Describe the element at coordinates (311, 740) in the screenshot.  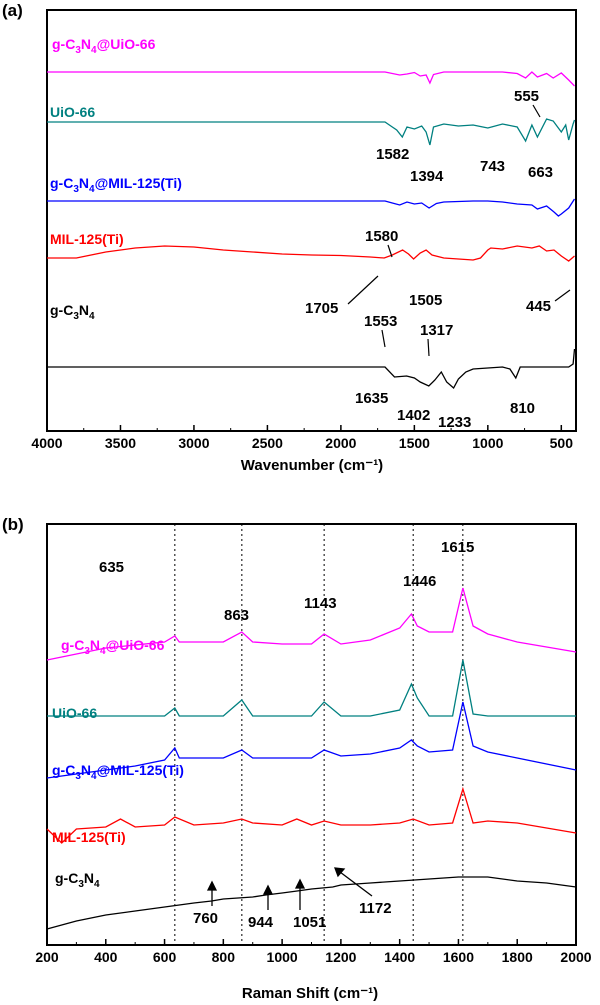
I see `series-line-b-g-c3n4-mil-125-ti` at that location.